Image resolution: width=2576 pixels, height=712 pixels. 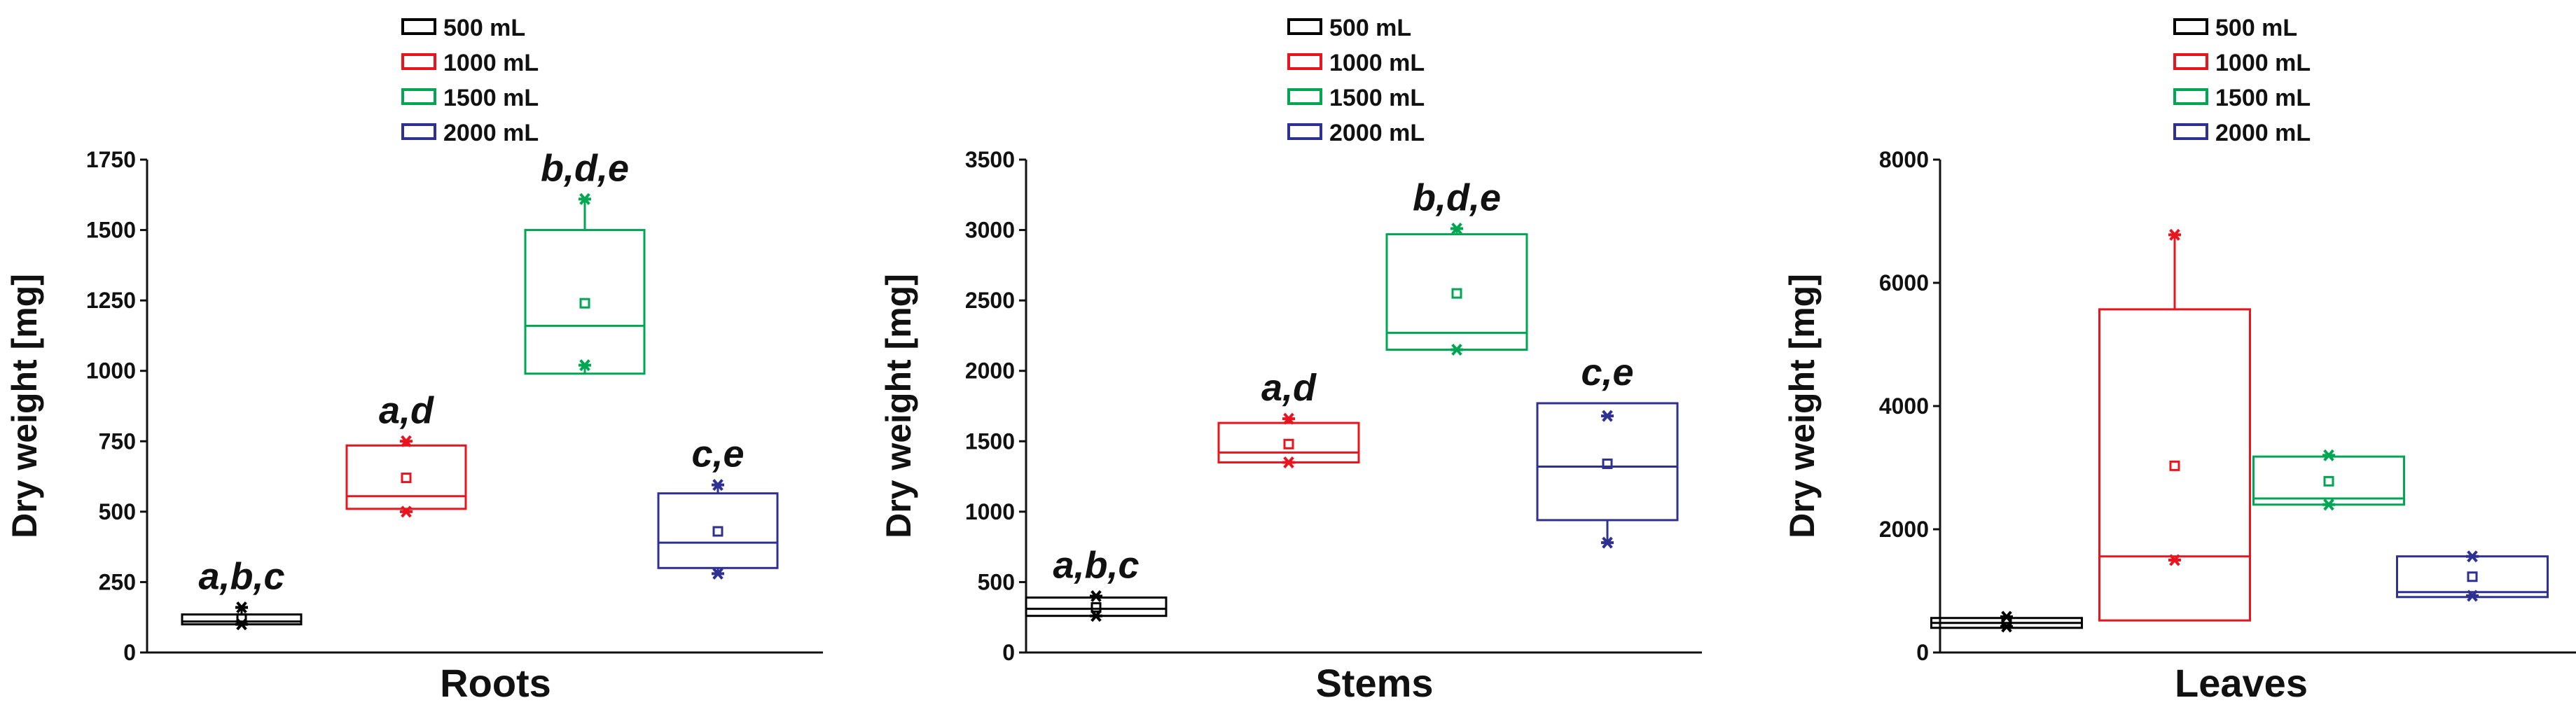 I want to click on panel-3-ytick-label-3: 6000, so click(x=1904, y=282).